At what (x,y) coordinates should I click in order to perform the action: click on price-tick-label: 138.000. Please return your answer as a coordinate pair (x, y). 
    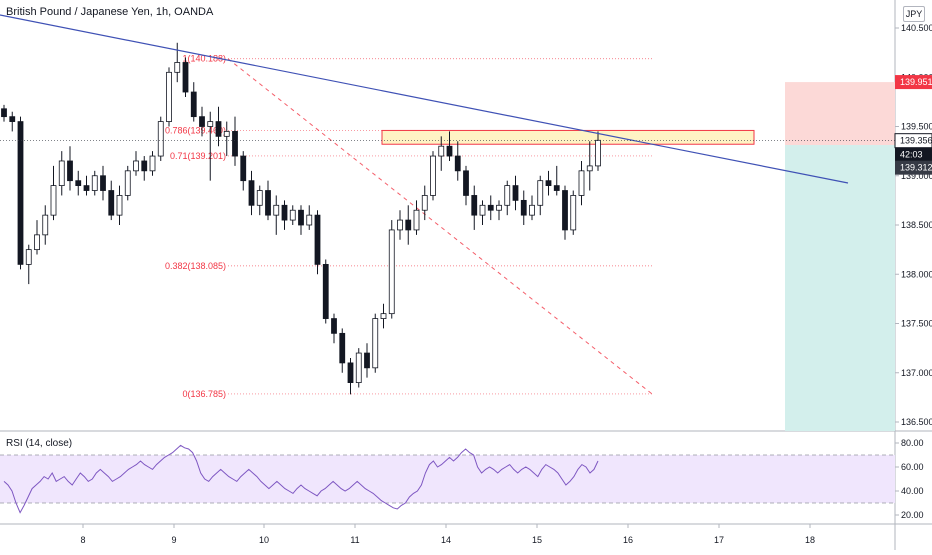
    Looking at the image, I should click on (916, 274).